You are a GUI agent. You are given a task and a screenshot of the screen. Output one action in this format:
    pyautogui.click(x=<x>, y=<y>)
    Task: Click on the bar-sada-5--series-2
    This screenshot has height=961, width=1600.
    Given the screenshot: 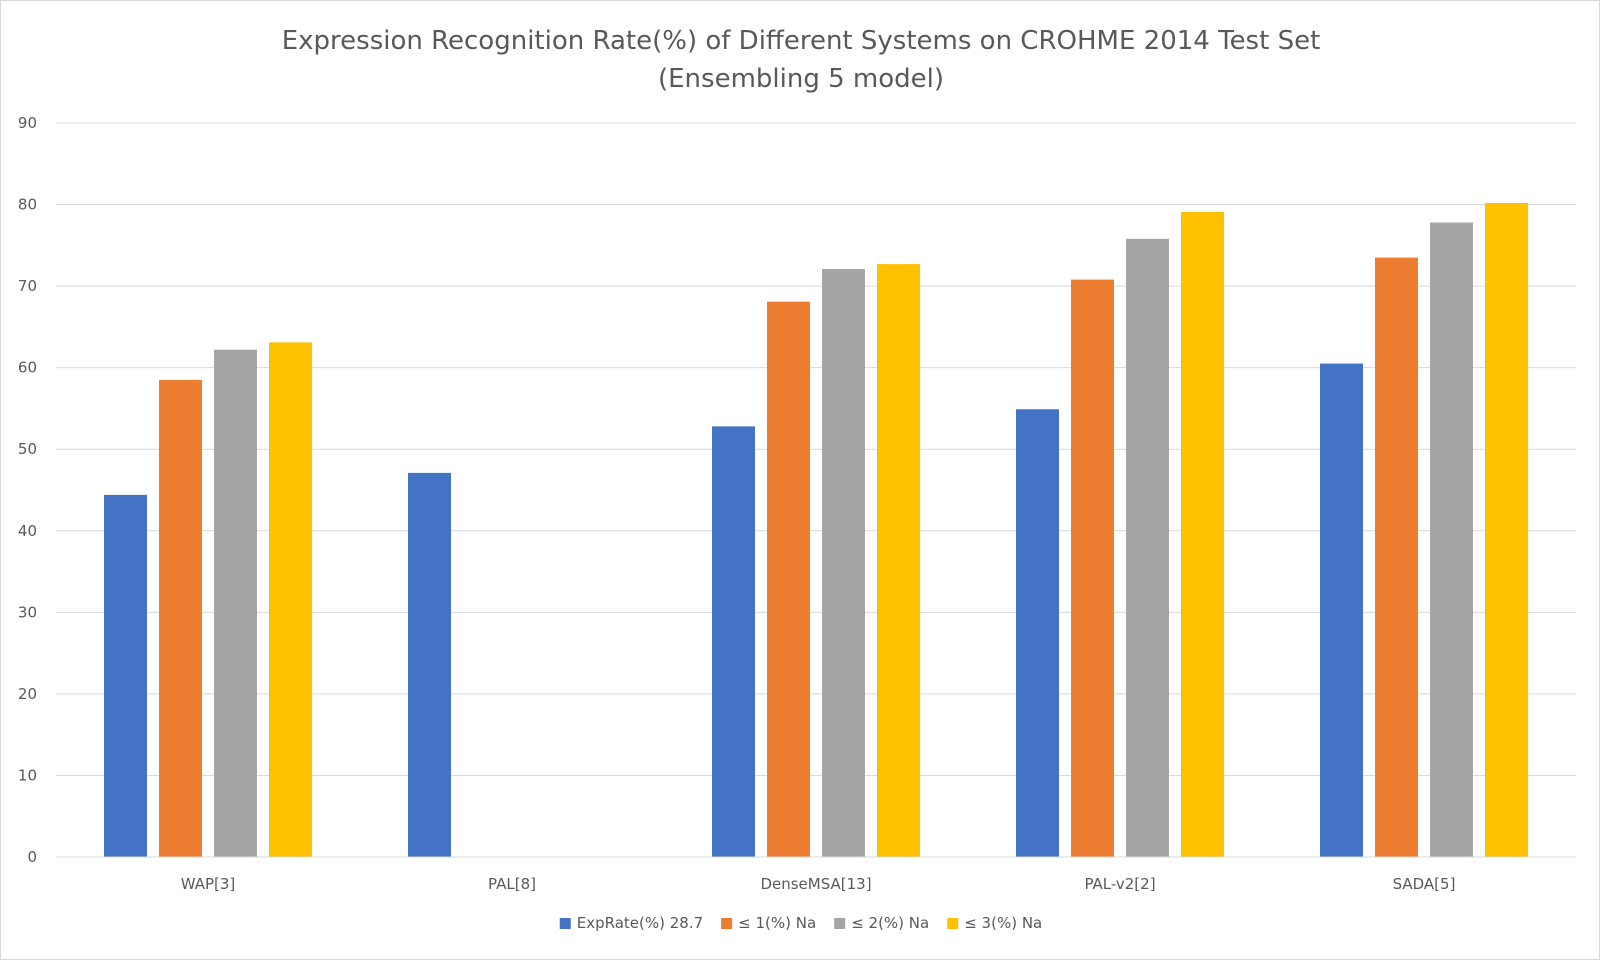 What is the action you would take?
    pyautogui.click(x=1396, y=557)
    